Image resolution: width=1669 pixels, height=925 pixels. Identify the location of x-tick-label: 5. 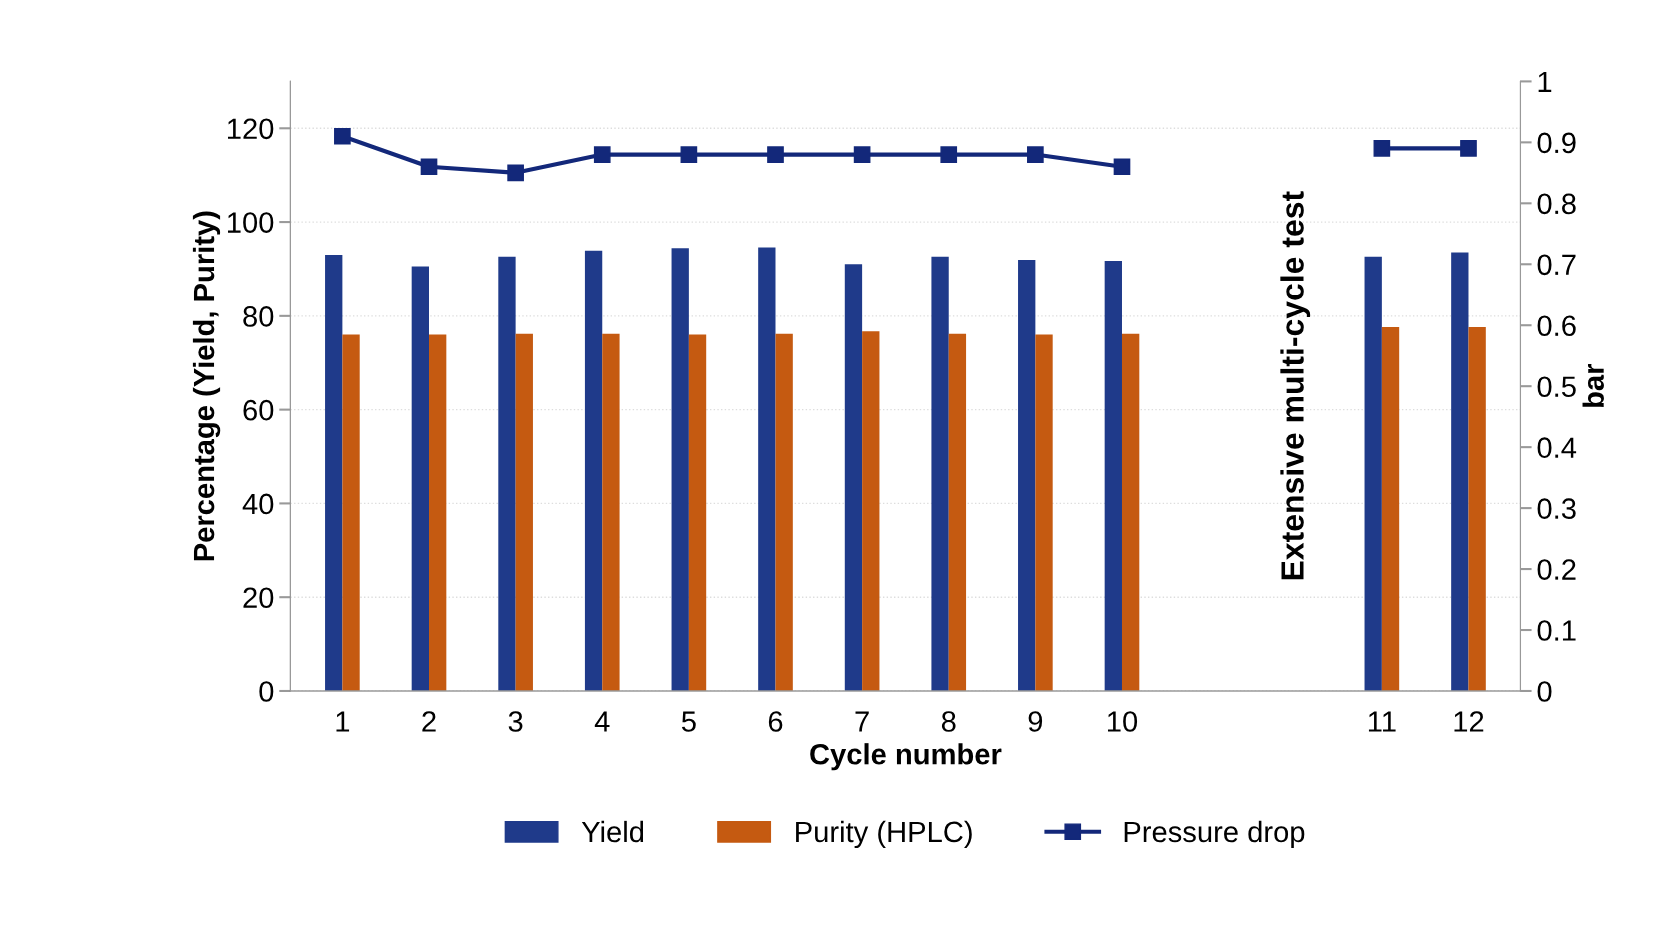
(688, 721).